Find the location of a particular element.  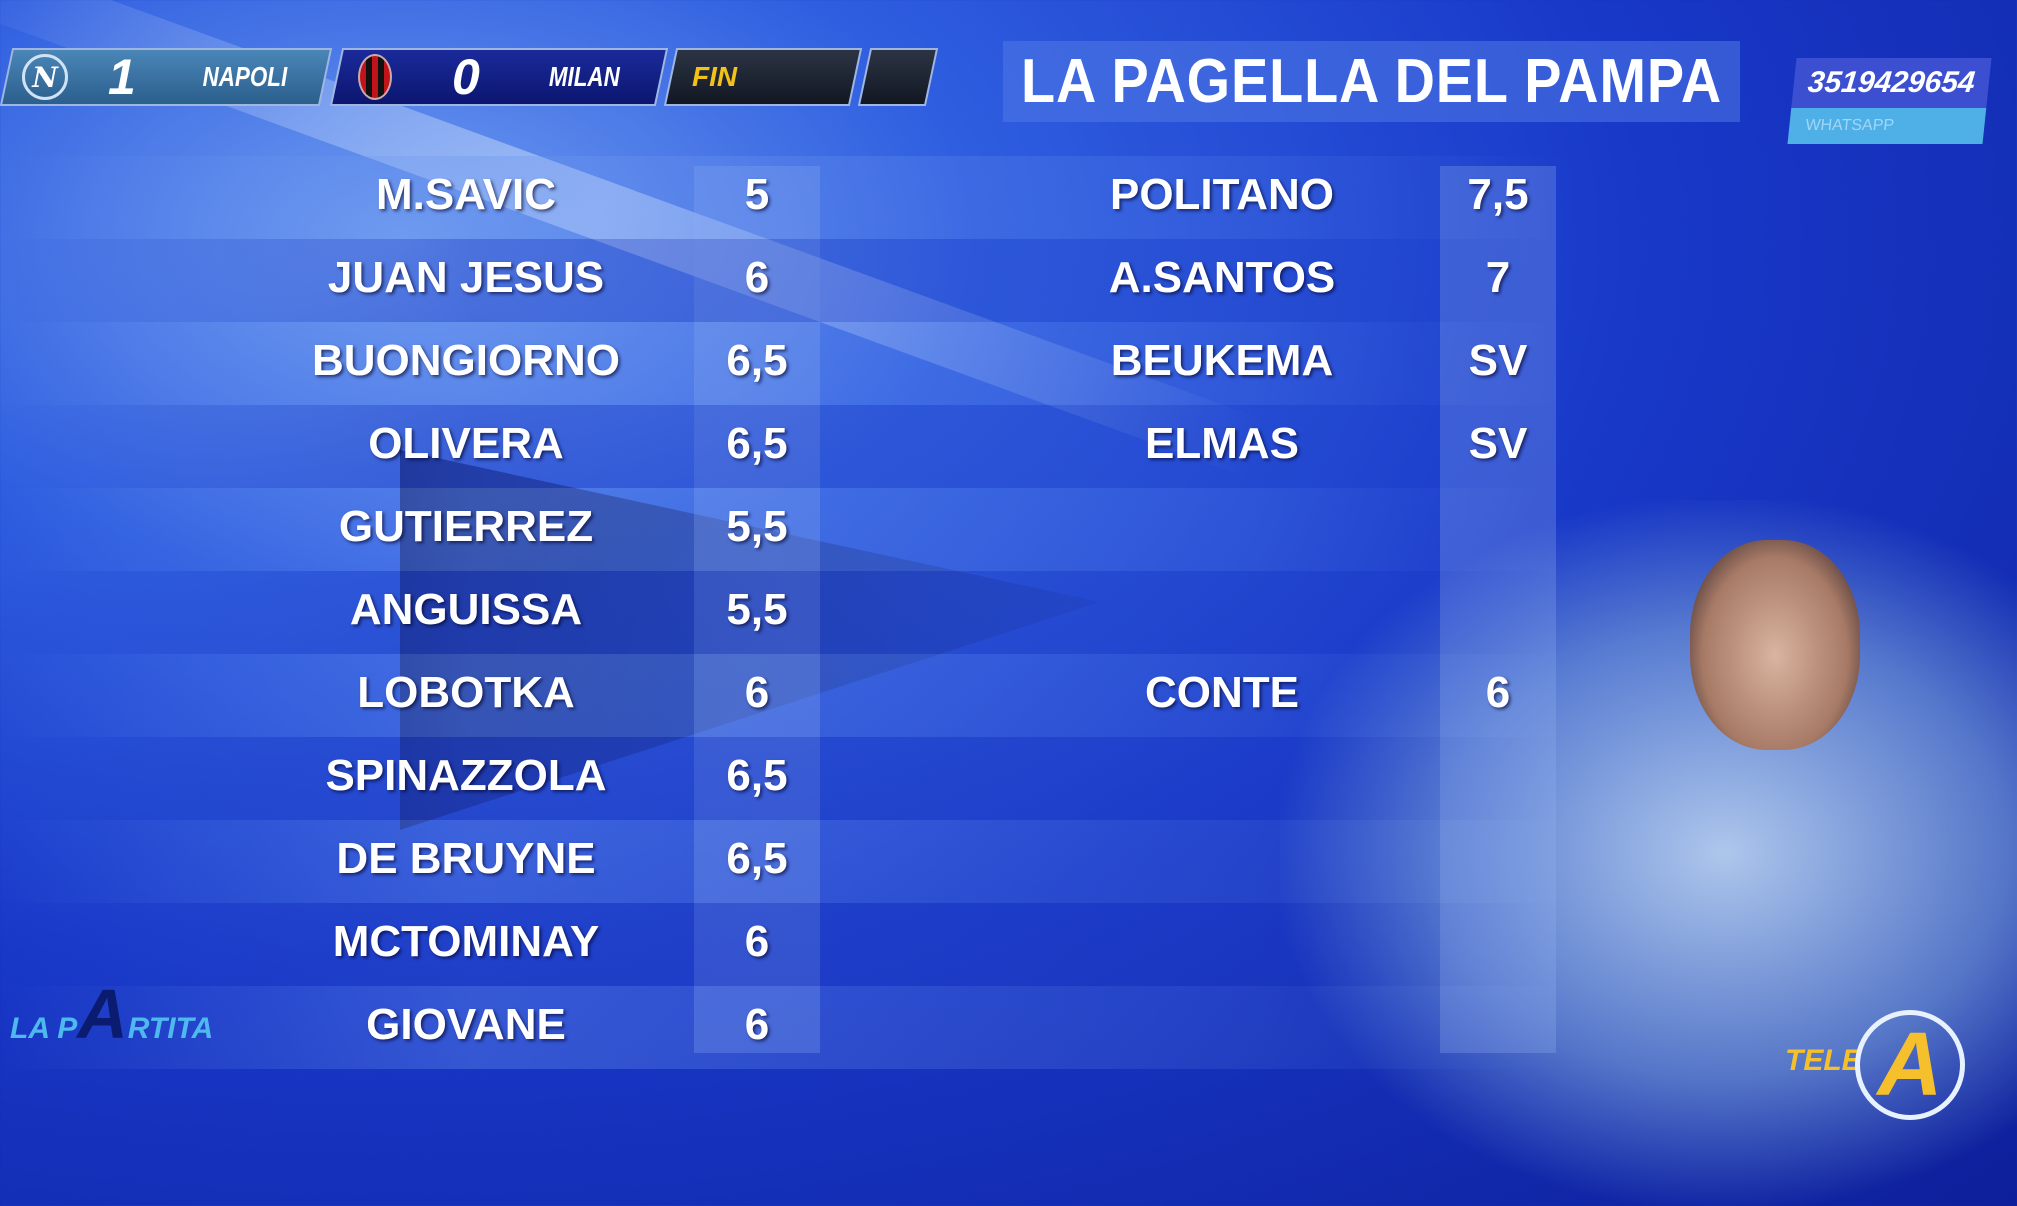

whatsapp-label: WHATSAPP is located at coordinates (1887, 126).